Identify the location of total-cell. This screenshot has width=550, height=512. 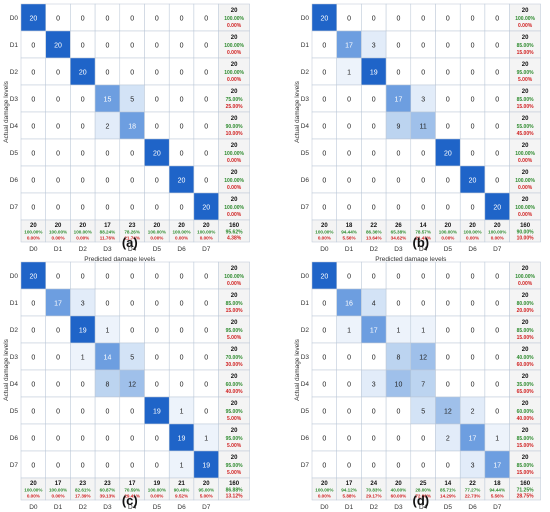
(525, 231).